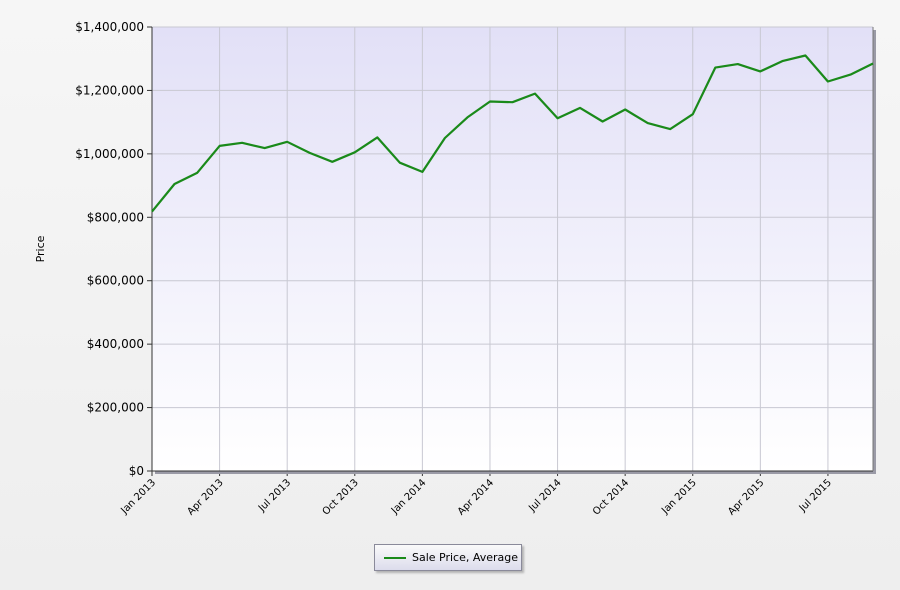  I want to click on x-tick-label: Apr 2014, so click(476, 497).